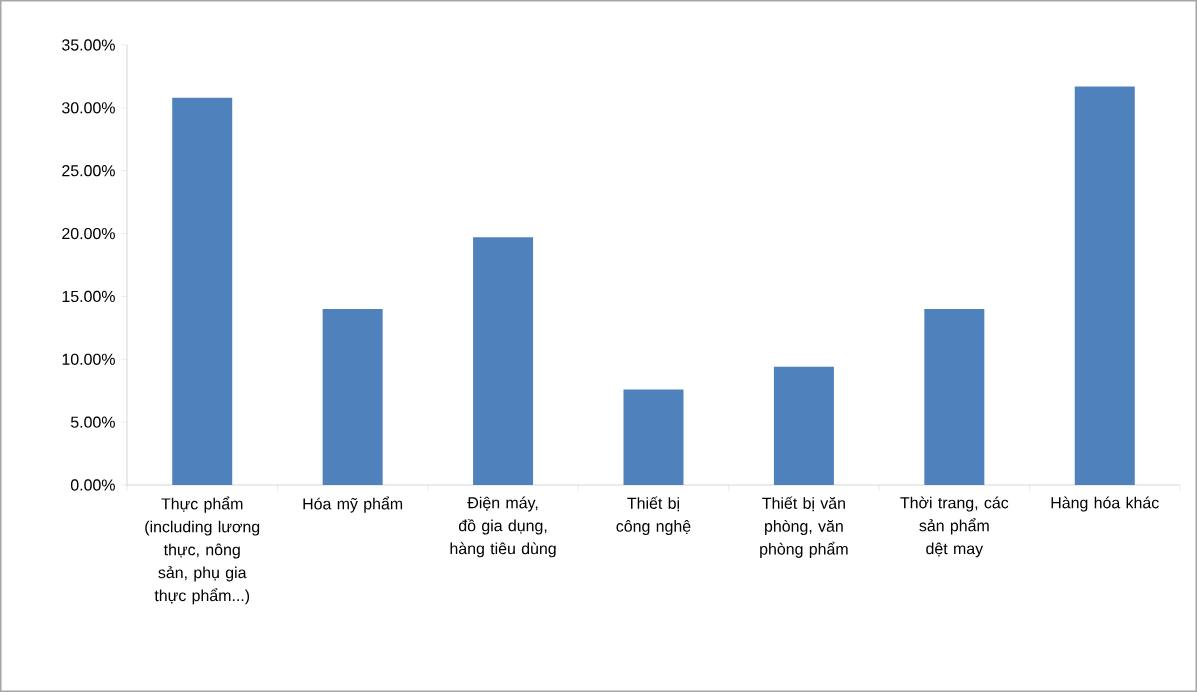  Describe the element at coordinates (92, 485) in the screenshot. I see `y-tick-label: 0.00%` at that location.